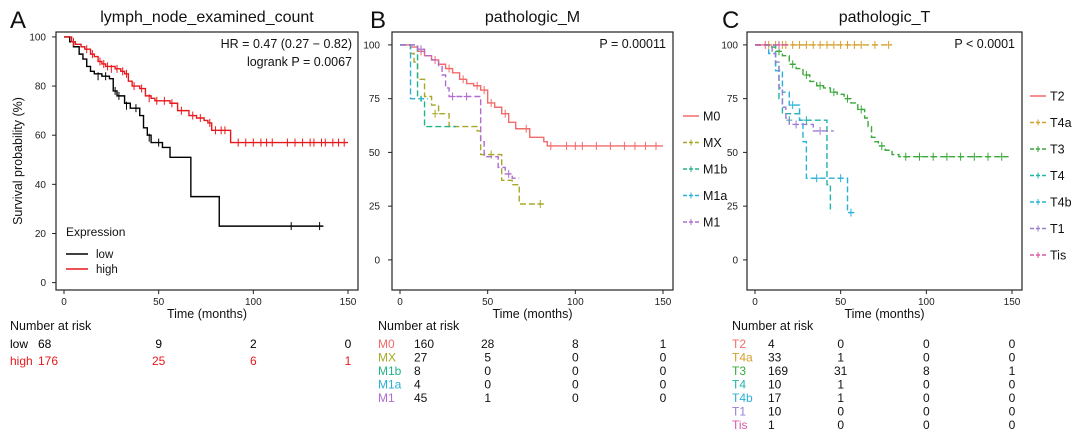  Describe the element at coordinates (488, 344) in the screenshot. I see `risk-count: 28` at that location.